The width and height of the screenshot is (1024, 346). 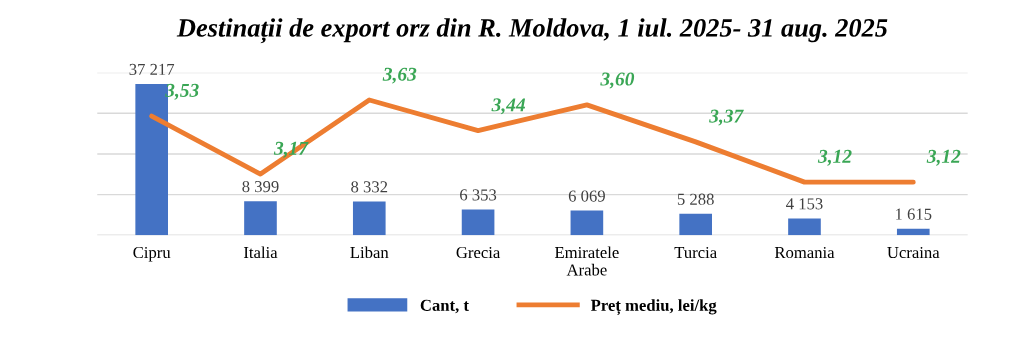 I want to click on data-label: 37 217, so click(x=152, y=69).